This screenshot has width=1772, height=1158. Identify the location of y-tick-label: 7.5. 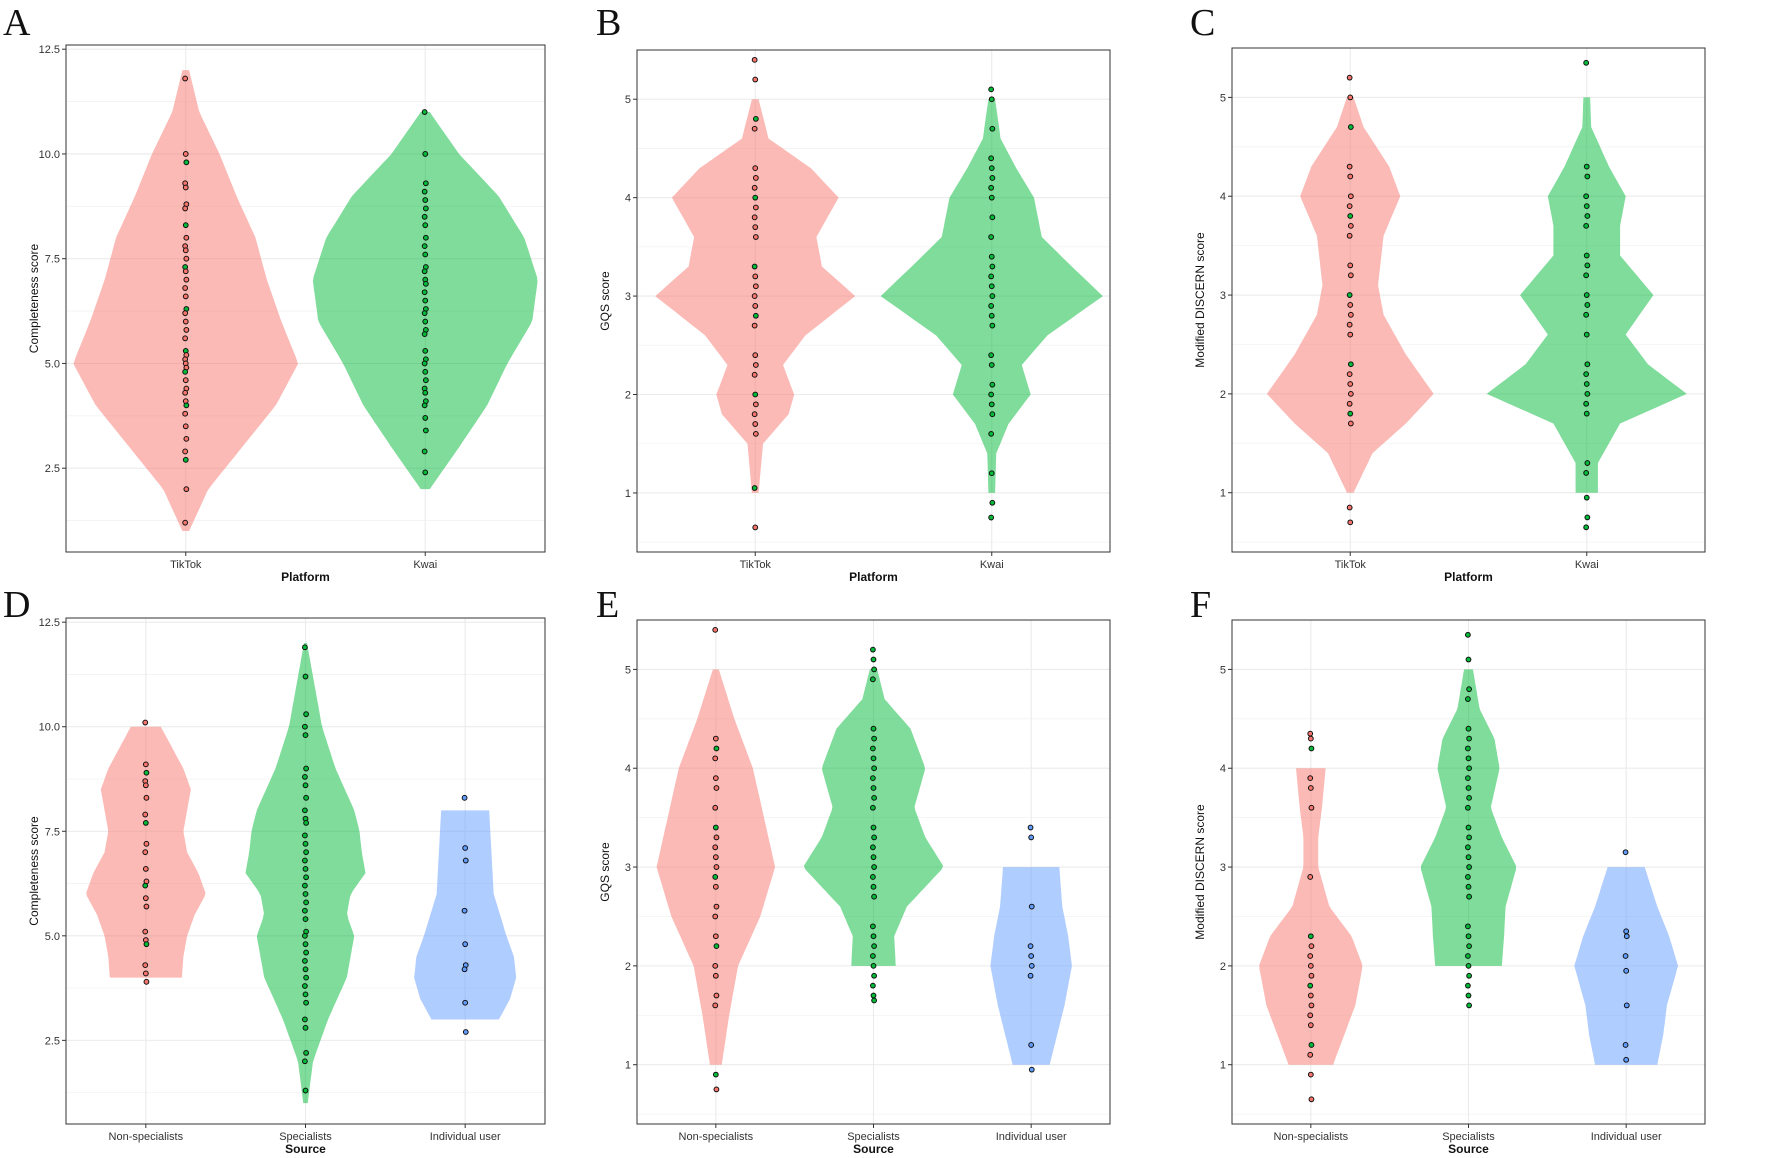
(52, 832).